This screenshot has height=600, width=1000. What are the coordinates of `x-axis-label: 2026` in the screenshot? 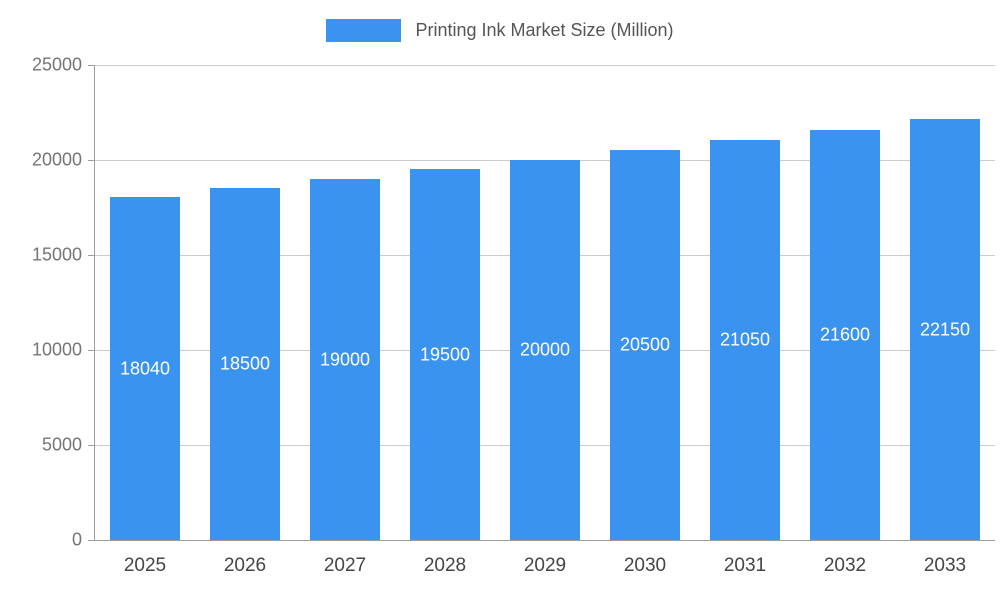 It's located at (245, 565).